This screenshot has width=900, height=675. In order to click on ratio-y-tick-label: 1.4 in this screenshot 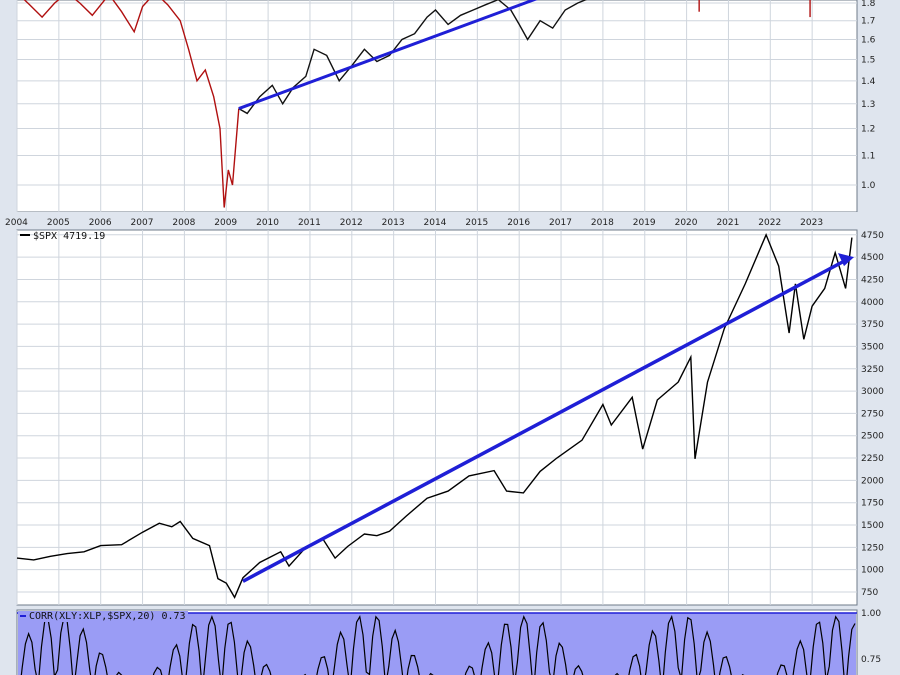, I will do `click(868, 82)`.